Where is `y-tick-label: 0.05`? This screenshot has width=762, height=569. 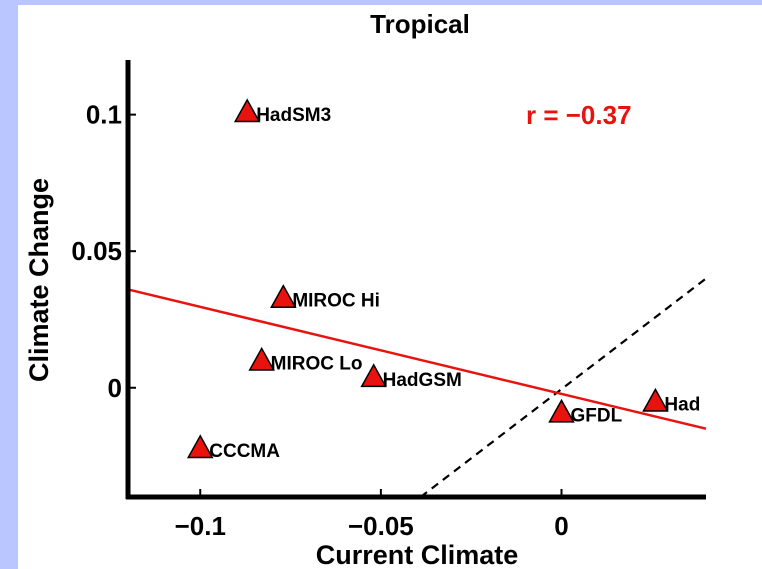
y-tick-label: 0.05 is located at coordinates (96, 251).